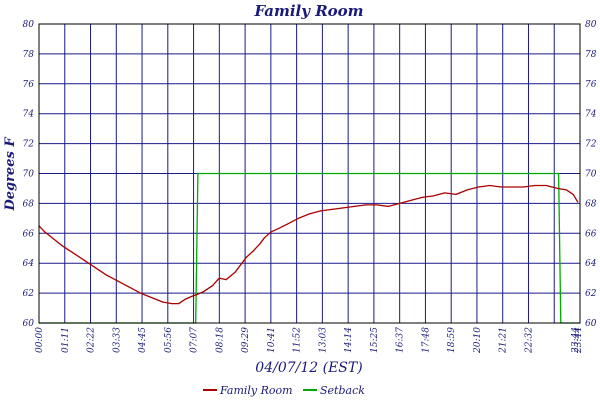 Image resolution: width=600 pixels, height=400 pixels. Describe the element at coordinates (29, 85) in the screenshot. I see `y-tick-left-76: 76` at that location.